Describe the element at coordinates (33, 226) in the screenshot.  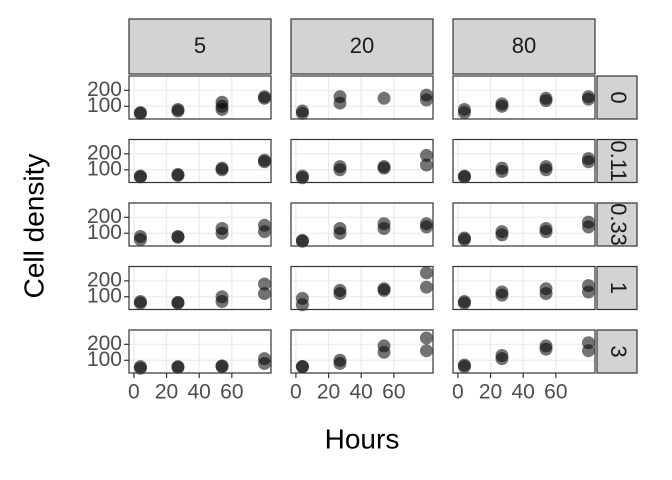
I see `y-axis-label: Cell density` at that location.